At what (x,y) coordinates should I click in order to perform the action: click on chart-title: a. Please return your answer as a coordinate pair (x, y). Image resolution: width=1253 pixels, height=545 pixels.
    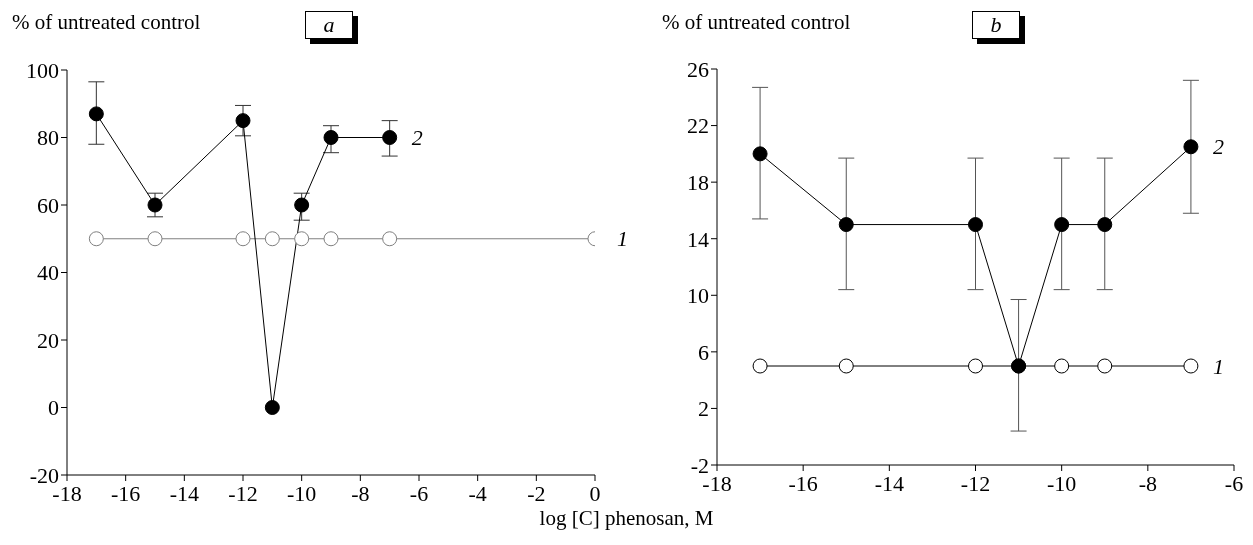
    Looking at the image, I should click on (329, 25).